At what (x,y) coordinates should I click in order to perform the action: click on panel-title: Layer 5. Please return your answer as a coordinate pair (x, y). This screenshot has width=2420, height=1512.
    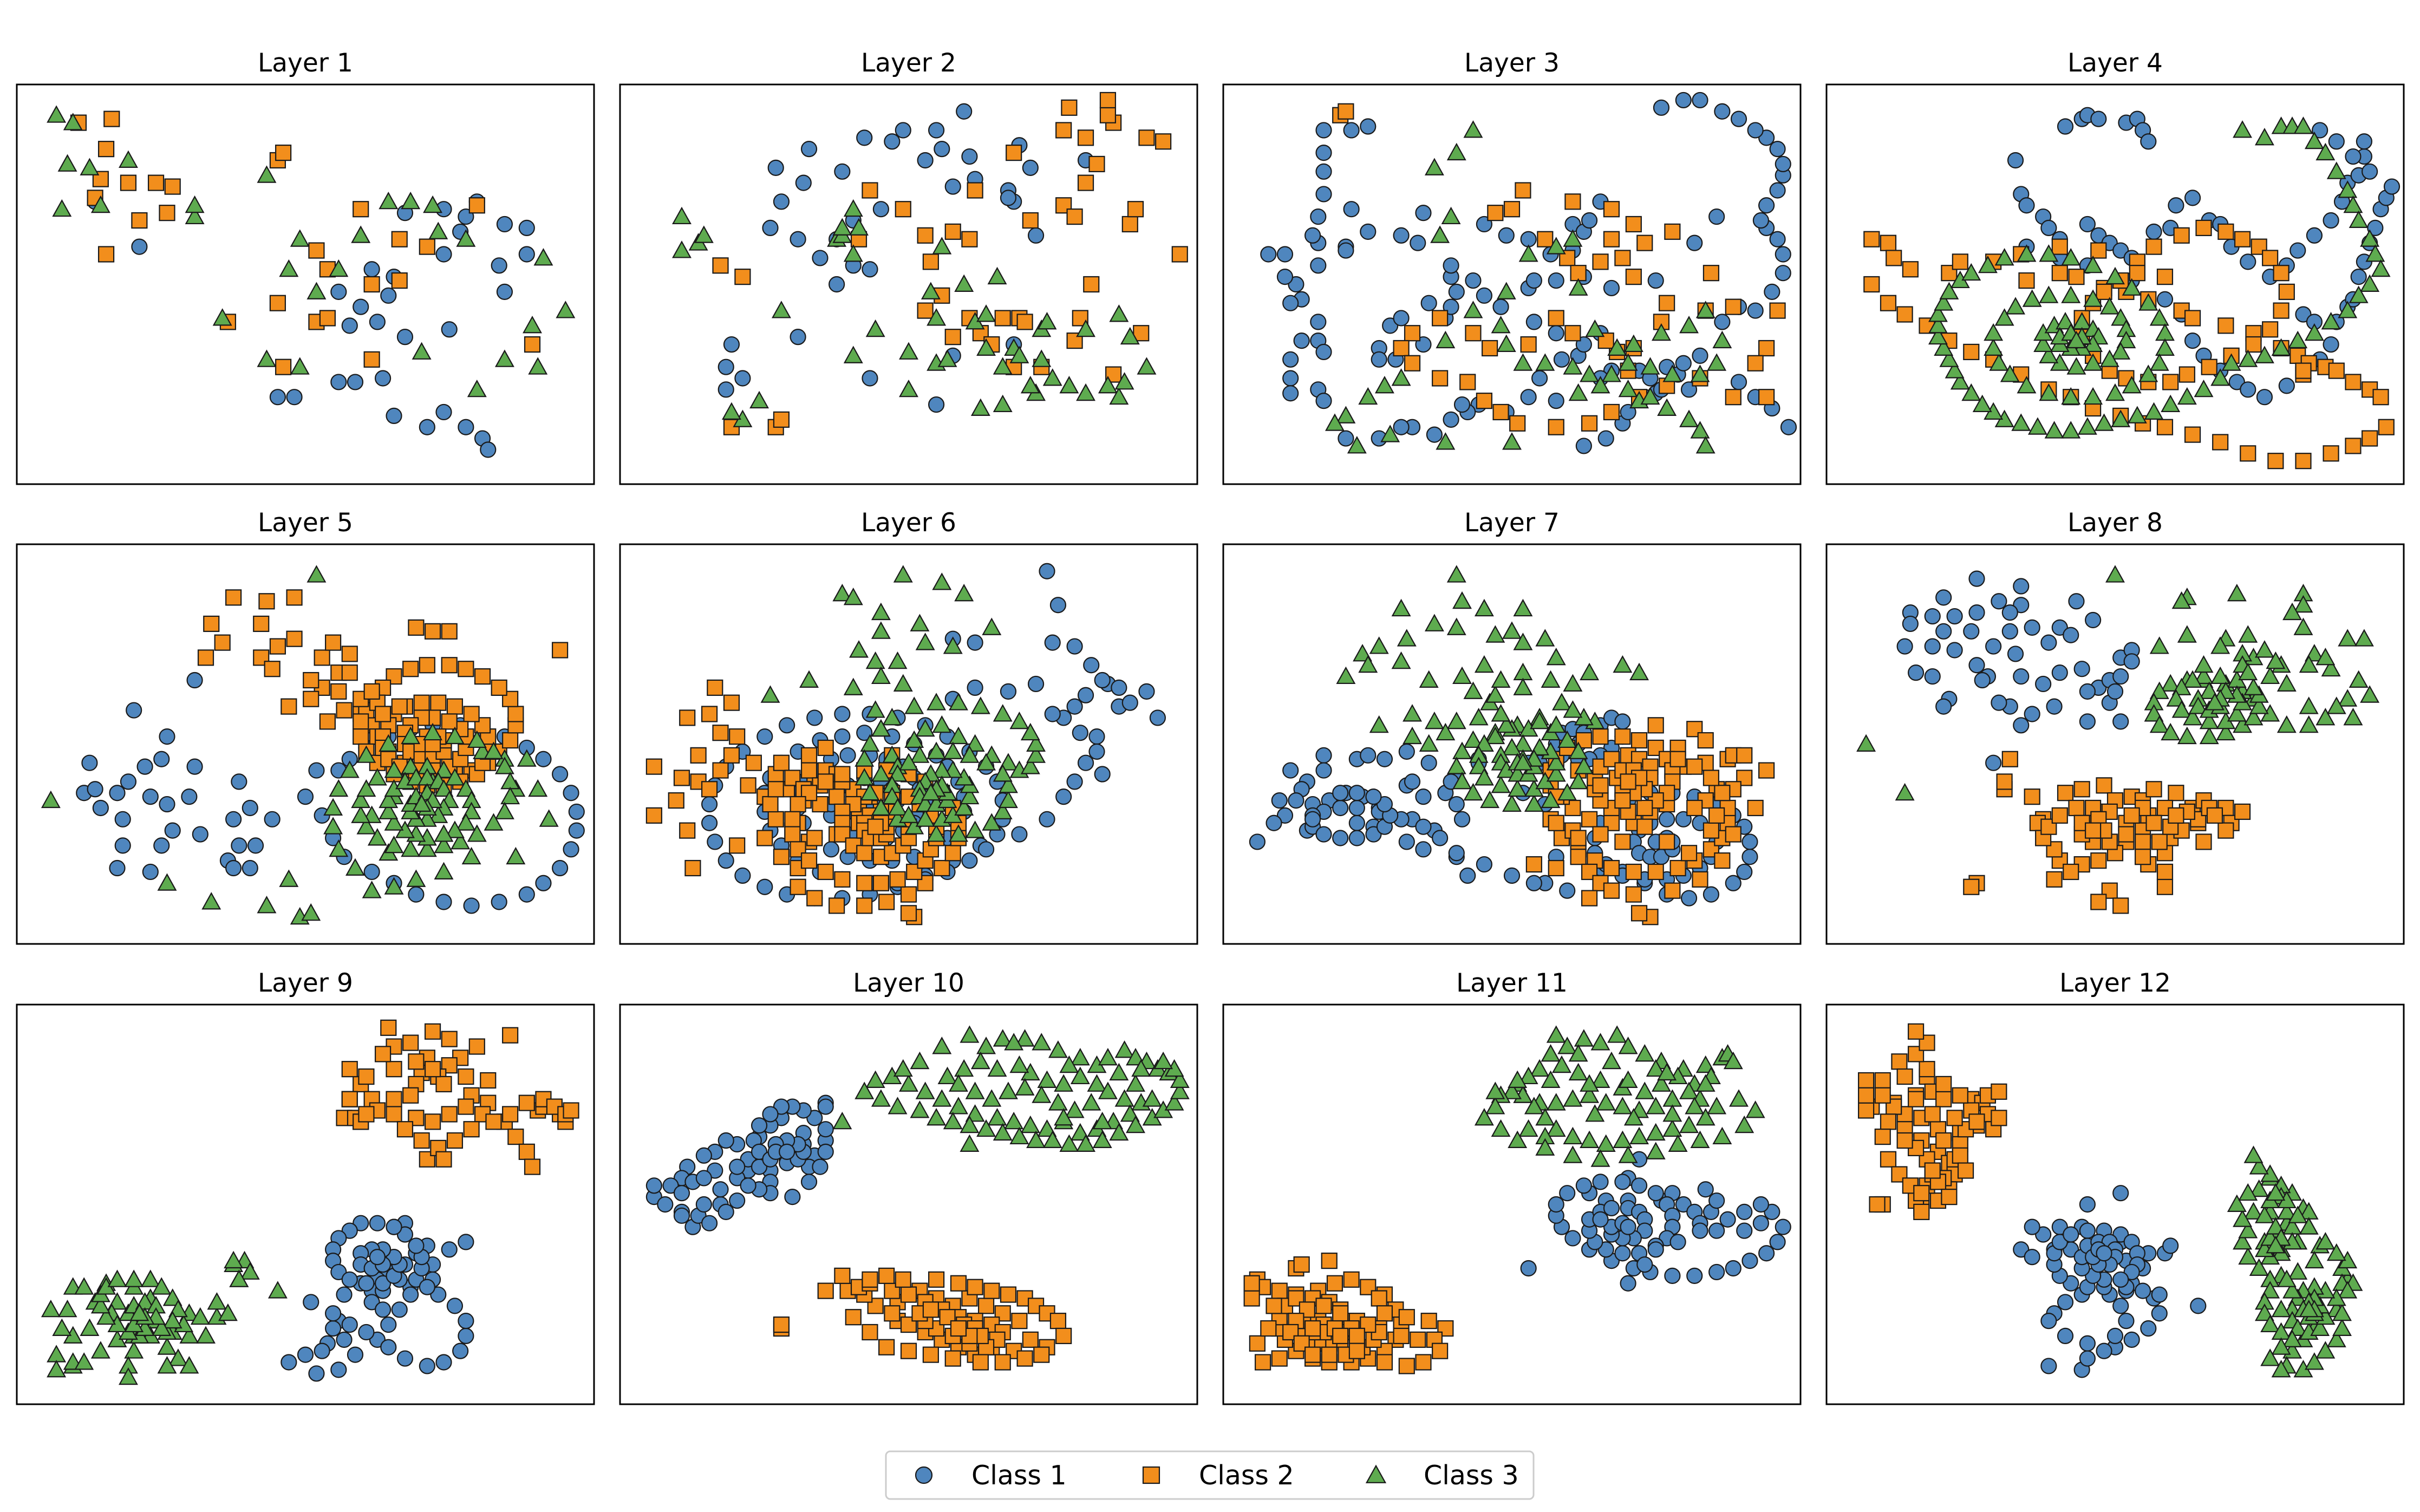
    Looking at the image, I should click on (305, 523).